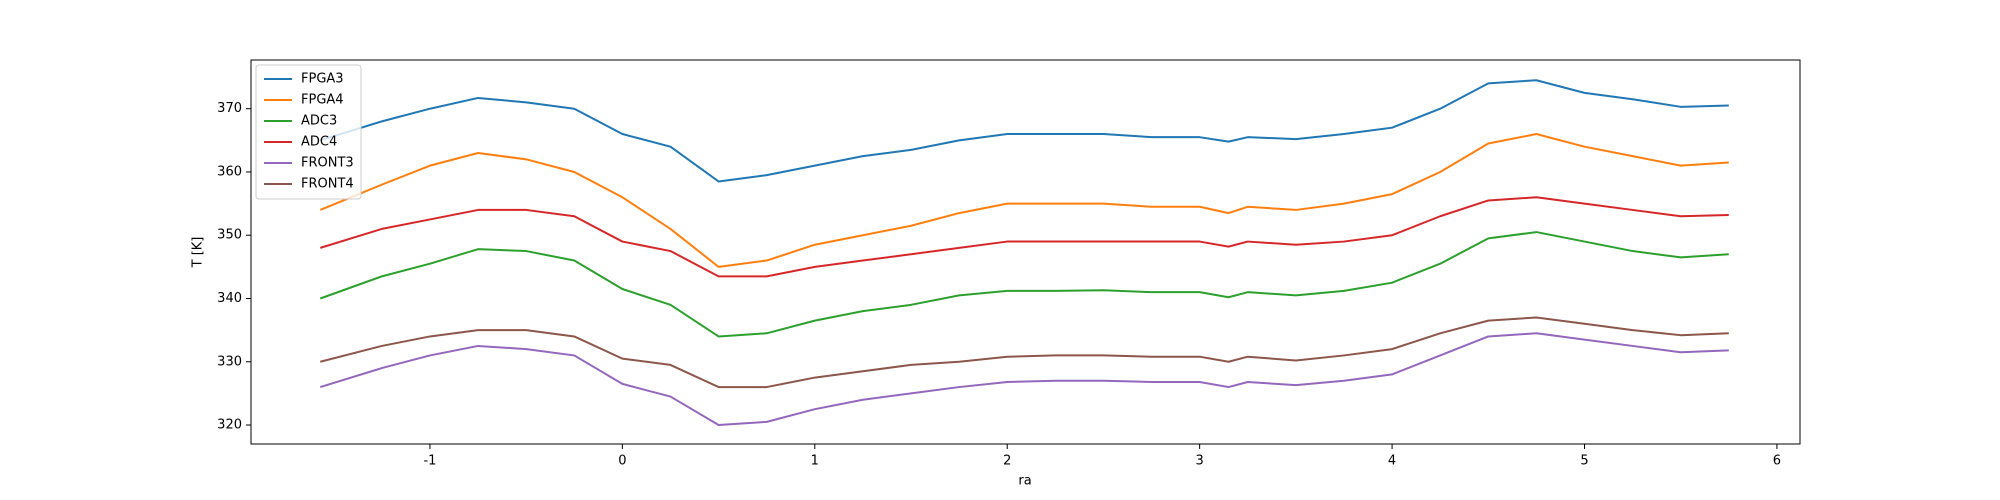 This screenshot has height=500, width=2000. Describe the element at coordinates (1007, 461) in the screenshot. I see `x-tick-label: 2` at that location.